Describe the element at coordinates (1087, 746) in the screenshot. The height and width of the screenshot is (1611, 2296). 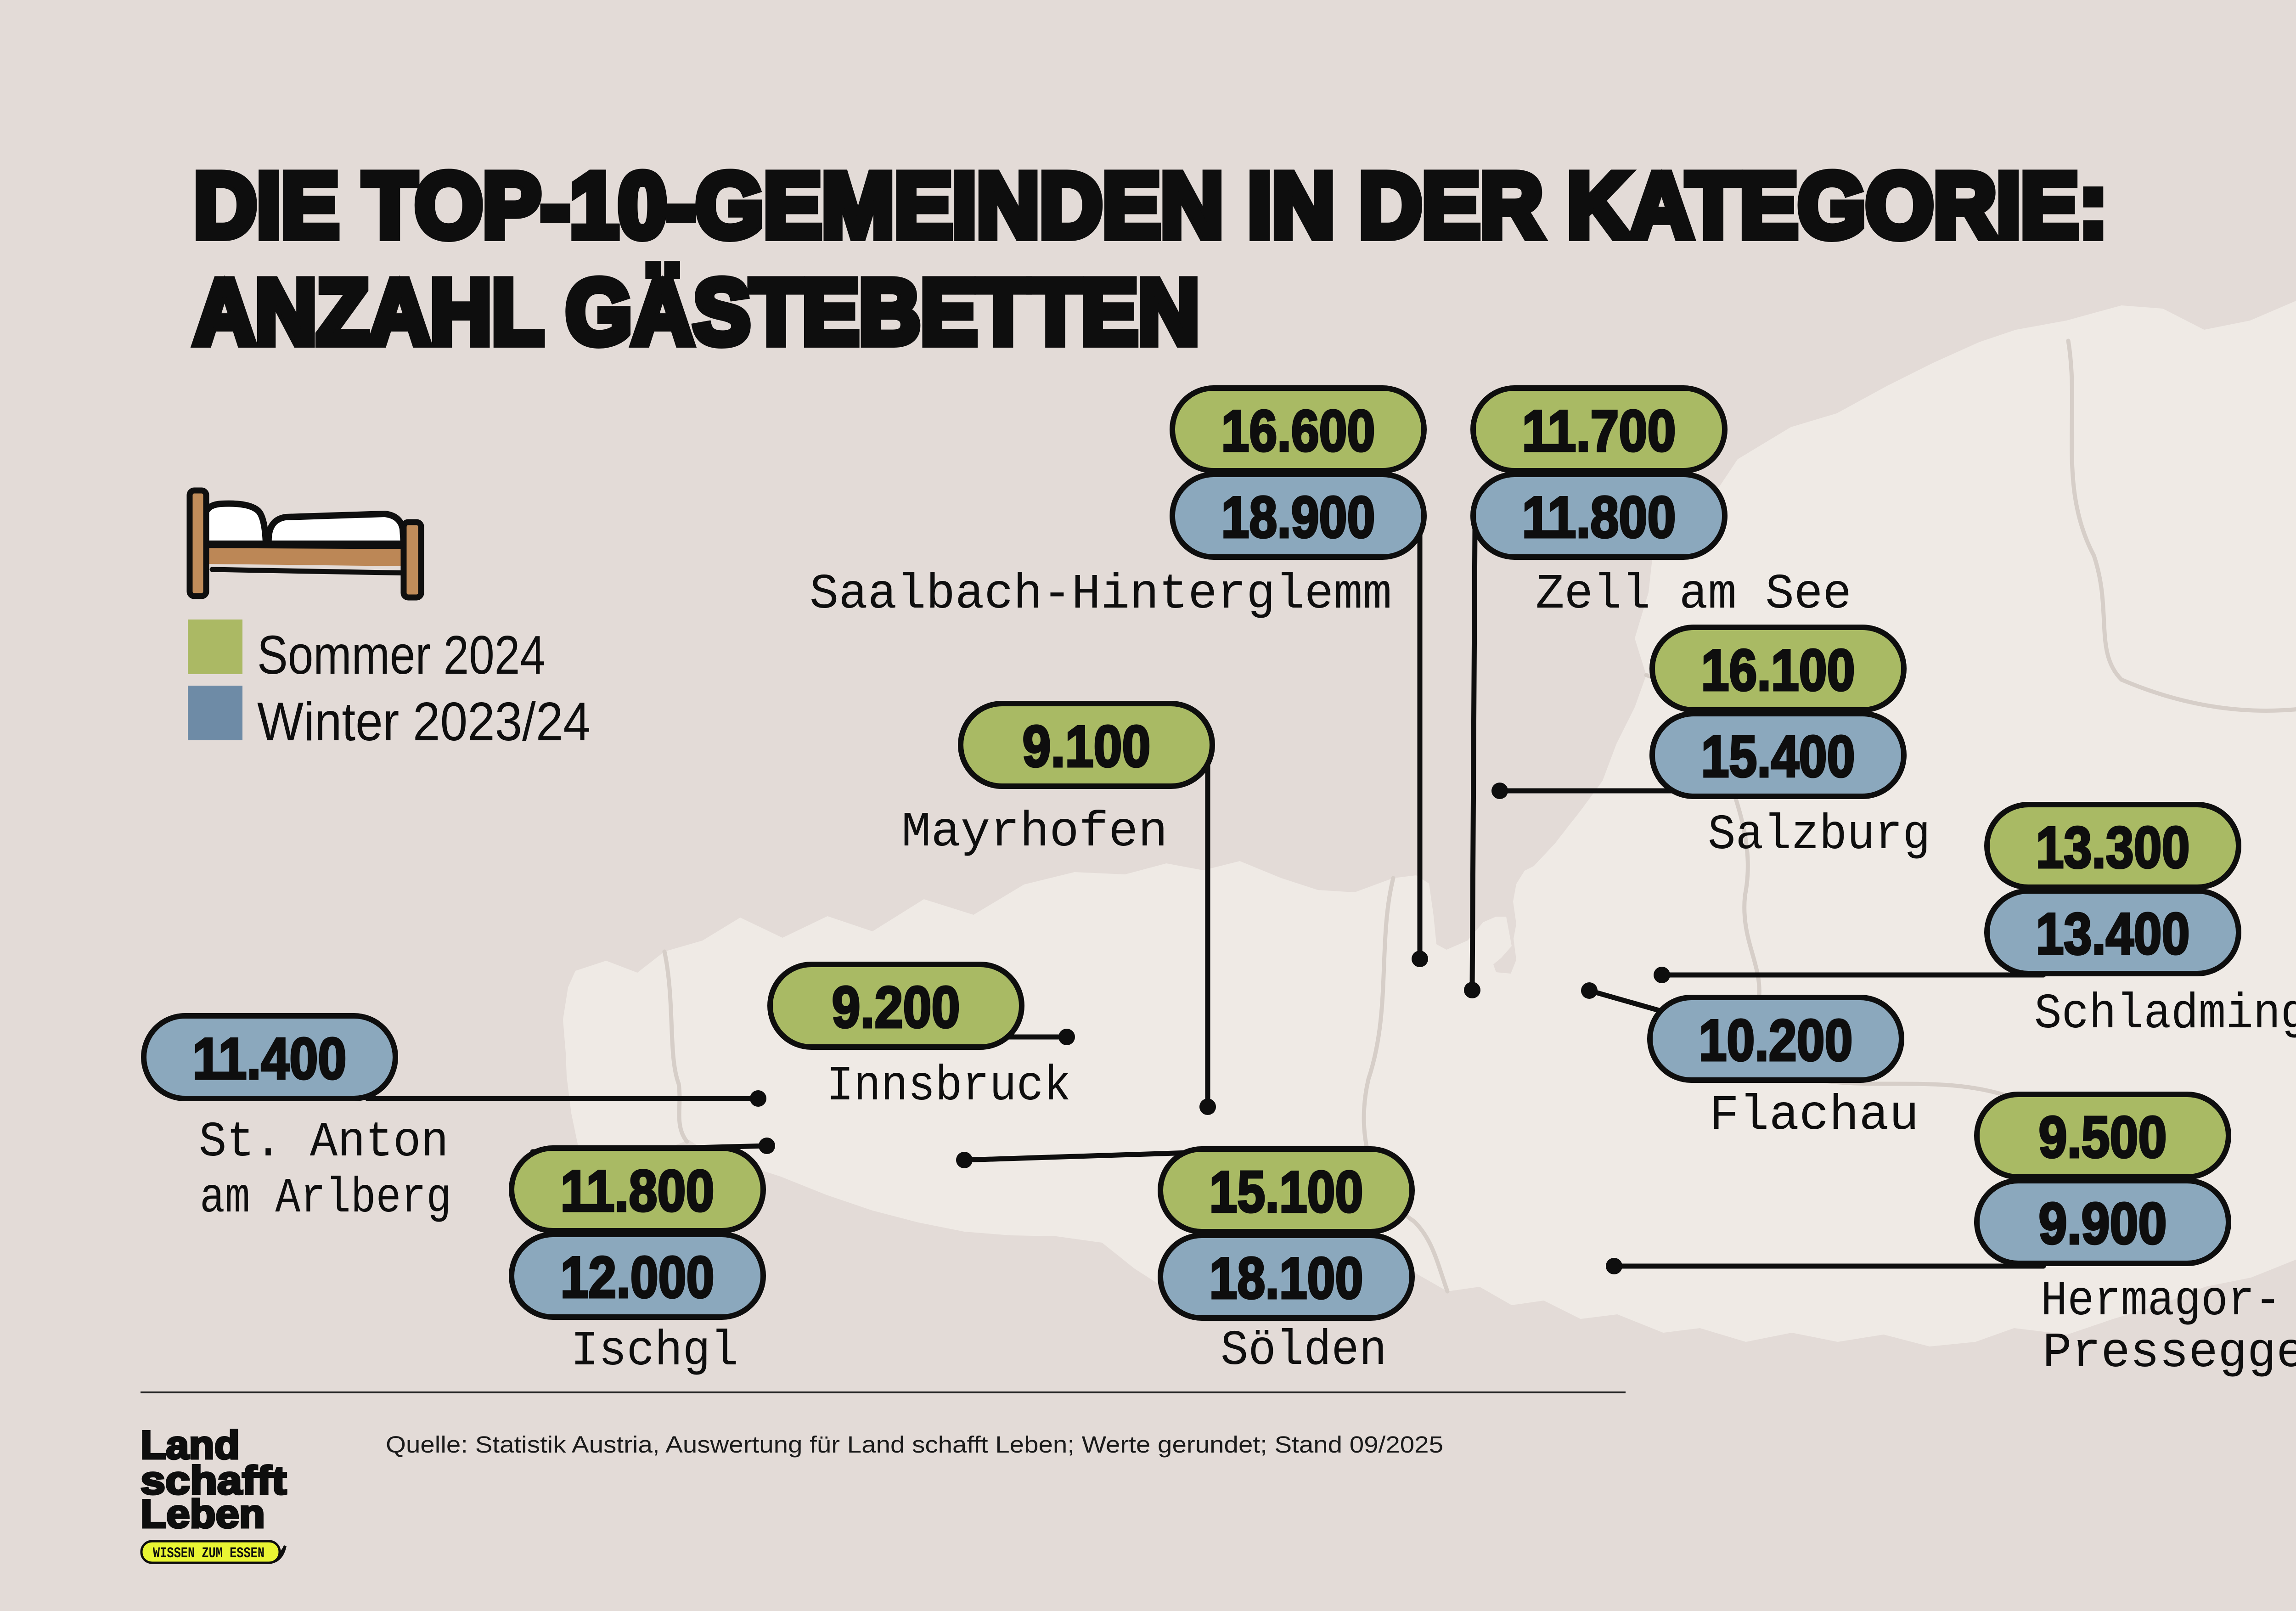
I see `svg-text: 9.100` at that location.